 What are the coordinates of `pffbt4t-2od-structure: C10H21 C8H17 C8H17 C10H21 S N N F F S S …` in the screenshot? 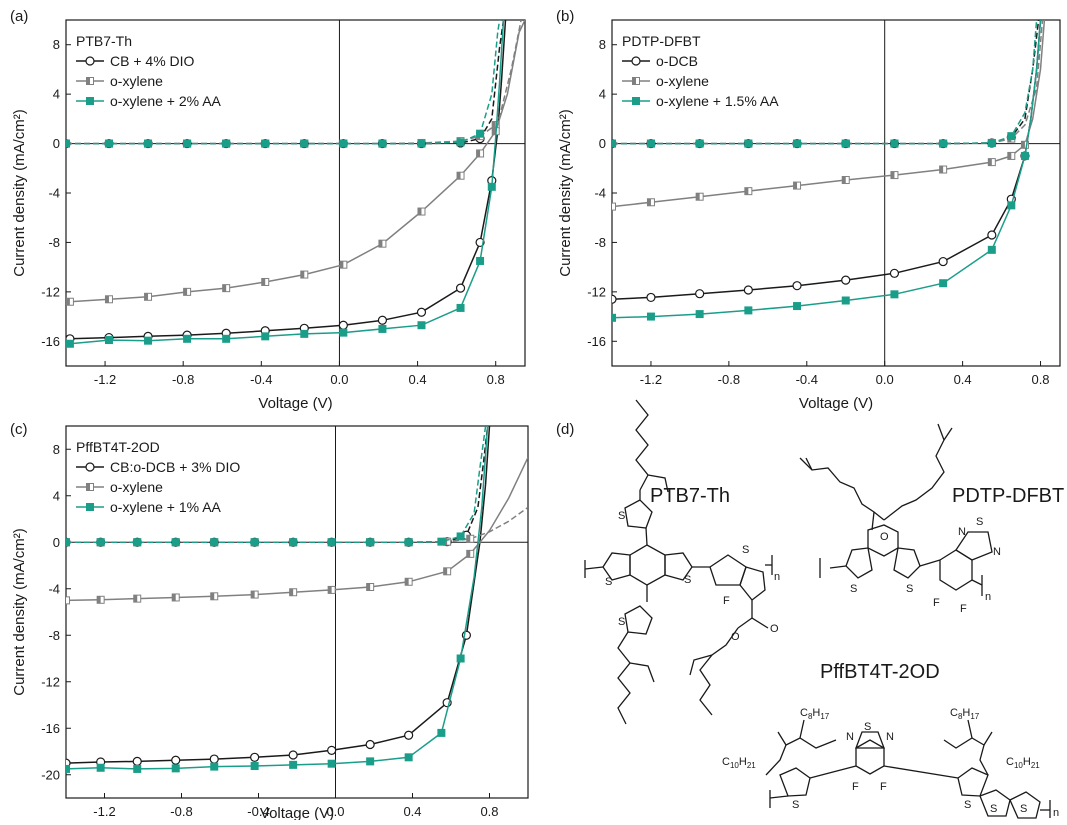 It's located at (890, 740).